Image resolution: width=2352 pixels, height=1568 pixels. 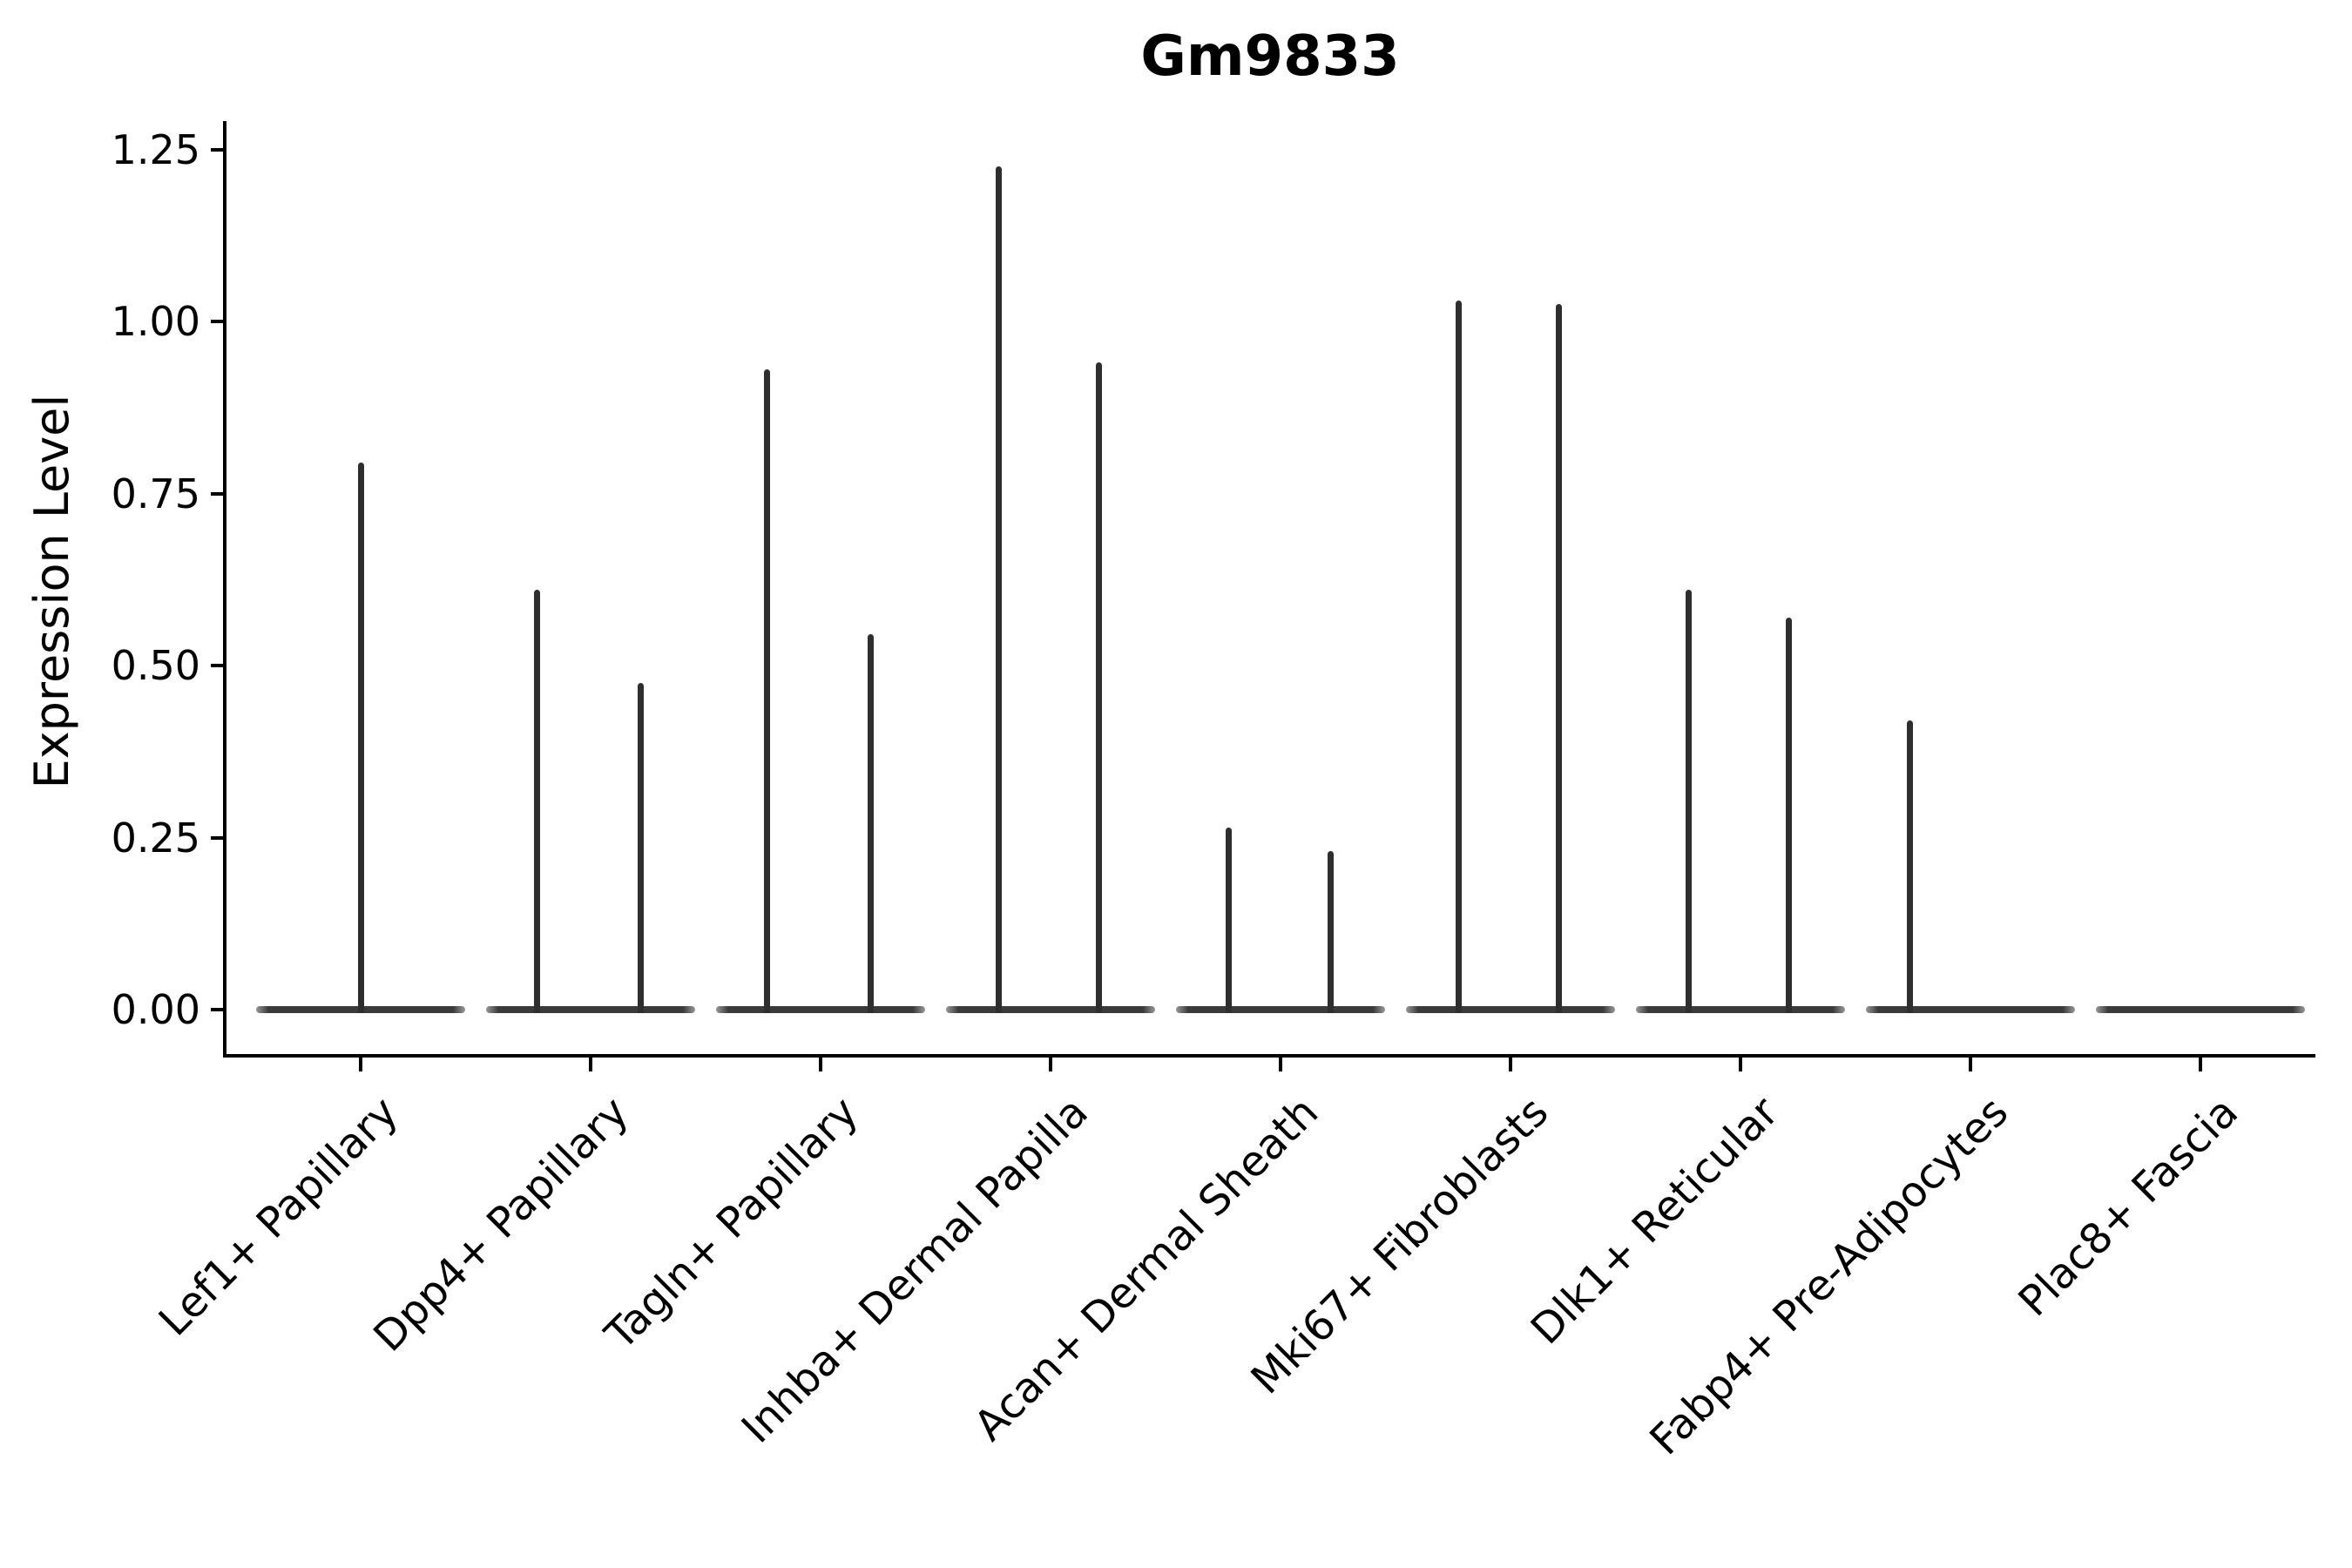 What do you see at coordinates (155, 665) in the screenshot?
I see `y-tick-label: 0.50` at bounding box center [155, 665].